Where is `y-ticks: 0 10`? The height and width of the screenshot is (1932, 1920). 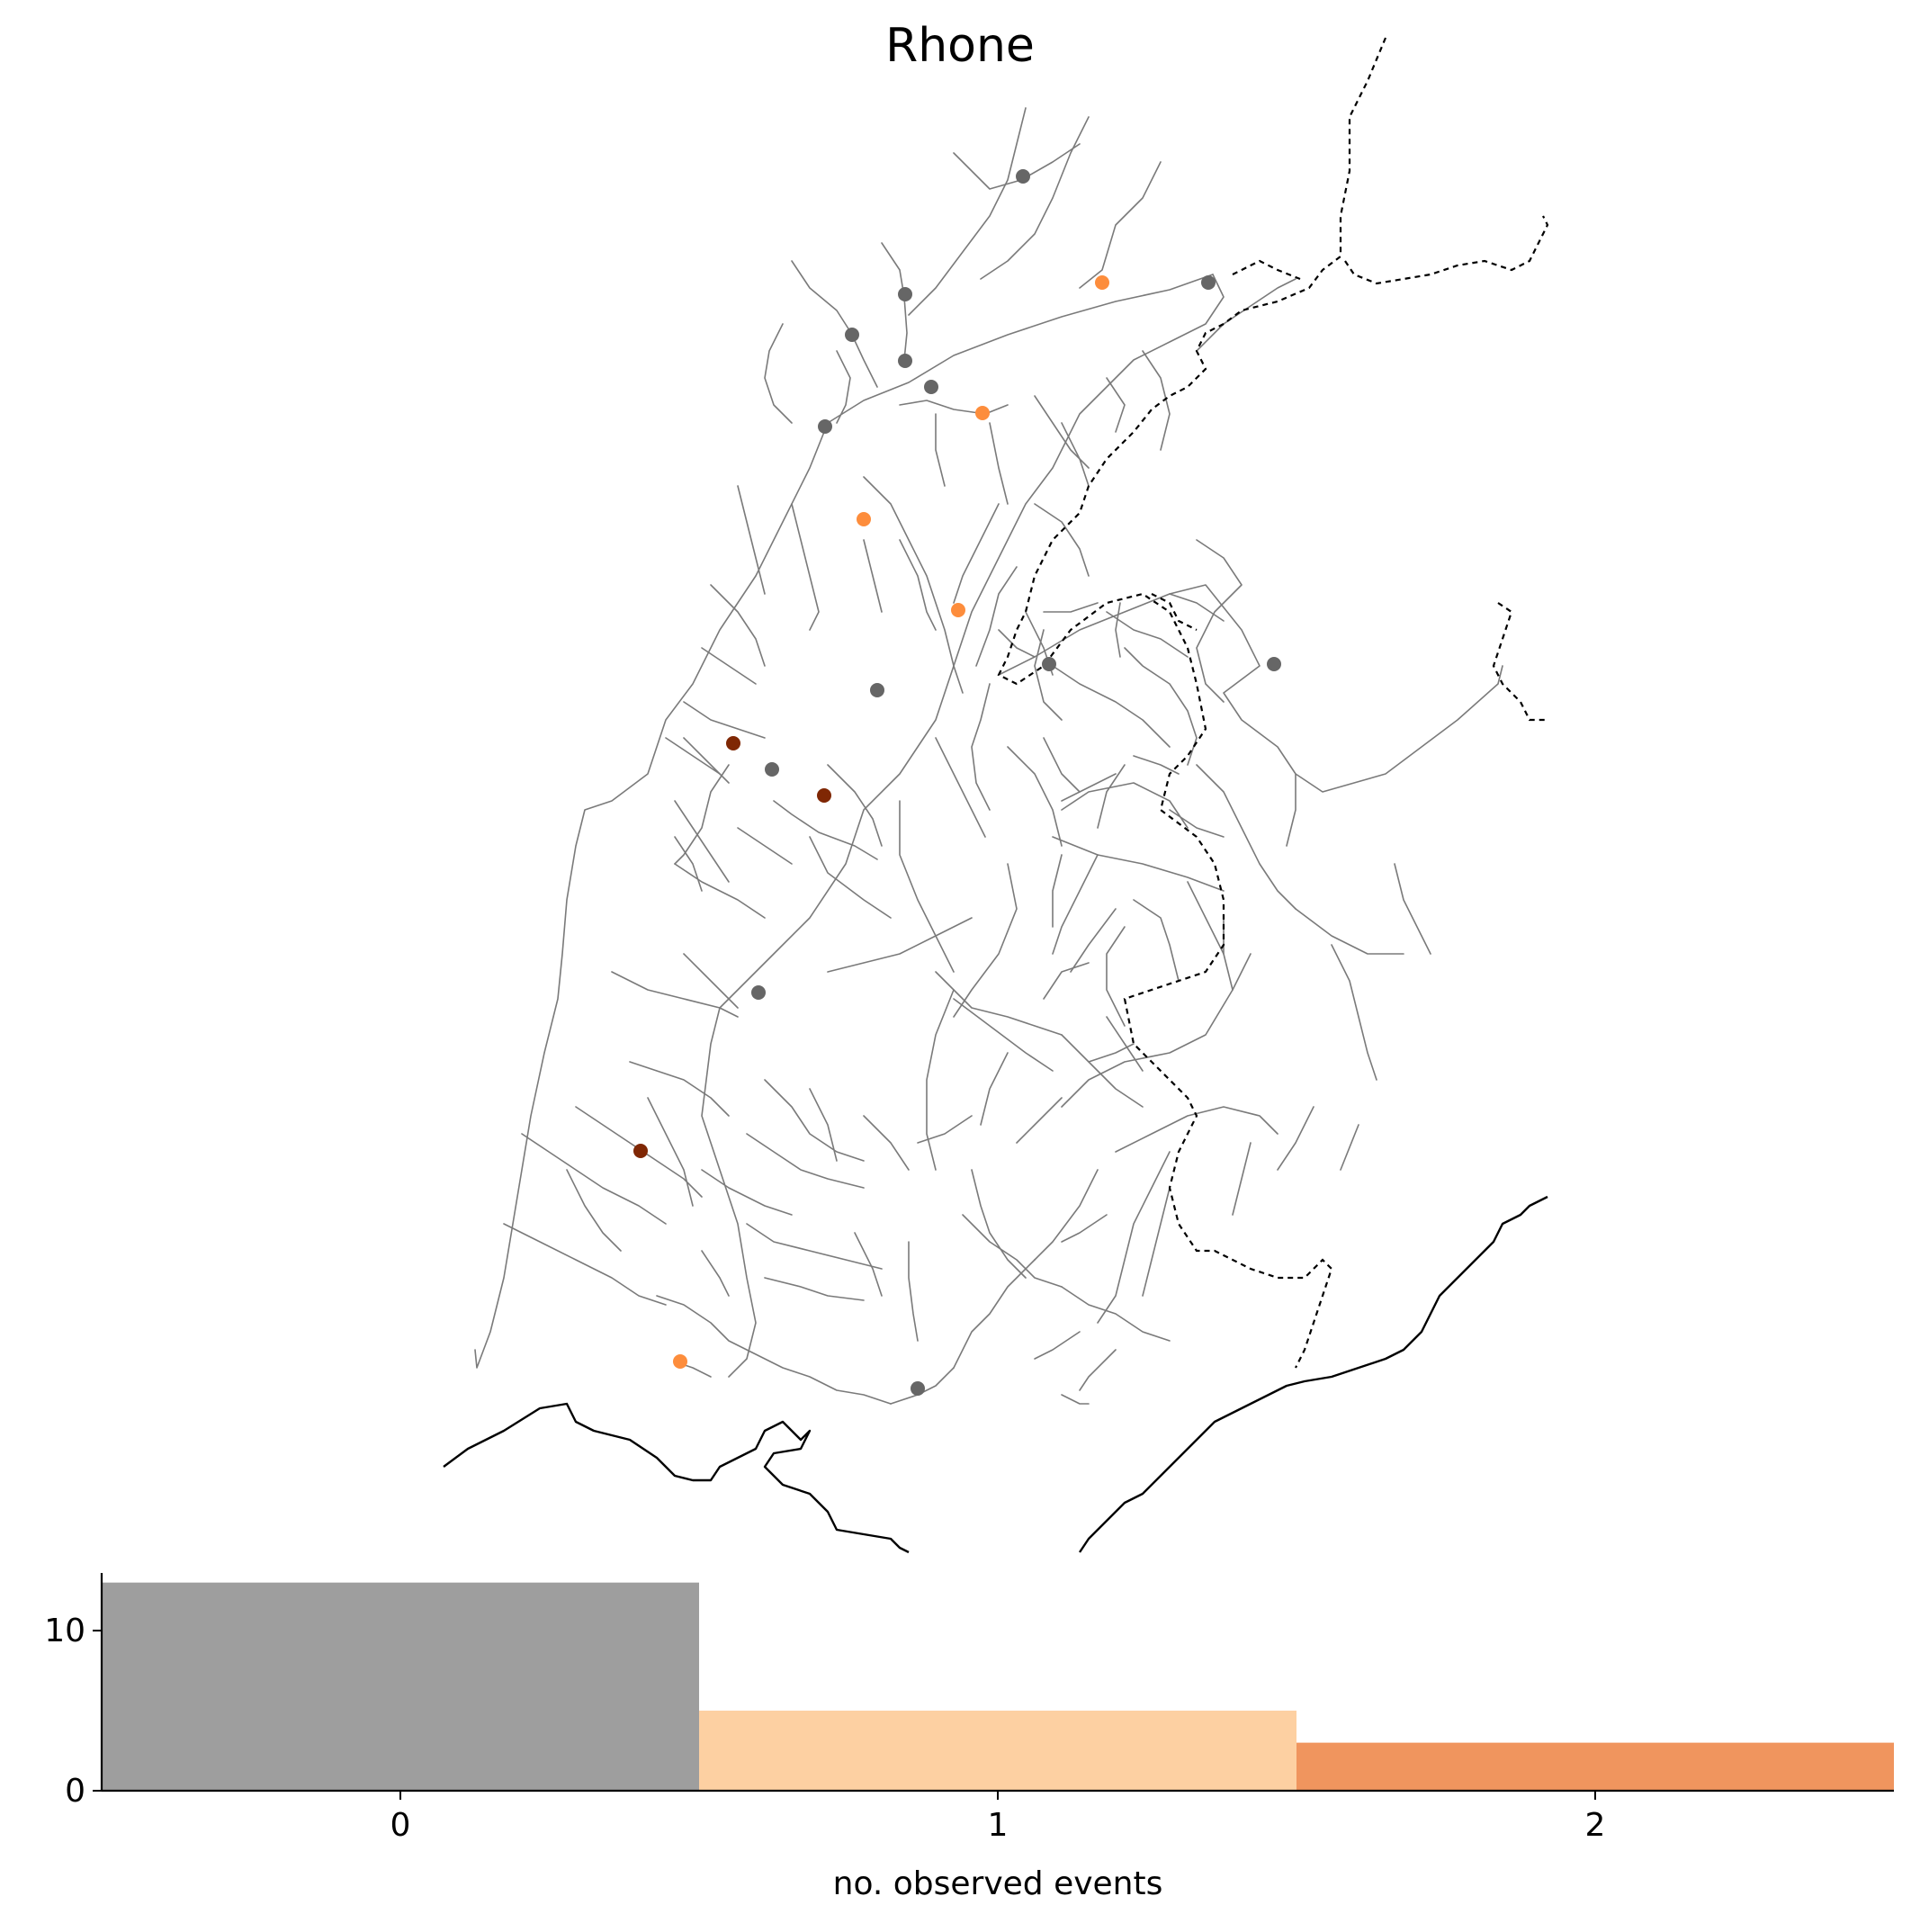 y-ticks: 0 10 is located at coordinates (73, 1711).